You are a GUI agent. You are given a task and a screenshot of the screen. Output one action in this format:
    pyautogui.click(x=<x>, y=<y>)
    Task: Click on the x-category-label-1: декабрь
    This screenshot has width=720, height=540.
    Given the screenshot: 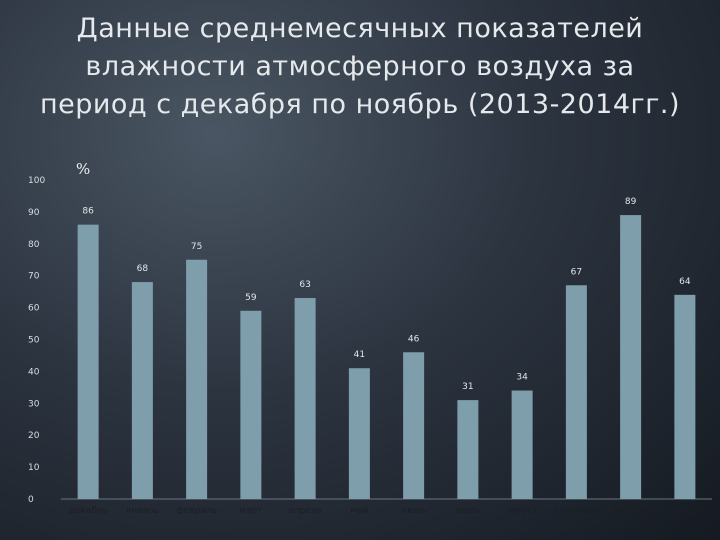 What is the action you would take?
    pyautogui.click(x=87, y=511)
    